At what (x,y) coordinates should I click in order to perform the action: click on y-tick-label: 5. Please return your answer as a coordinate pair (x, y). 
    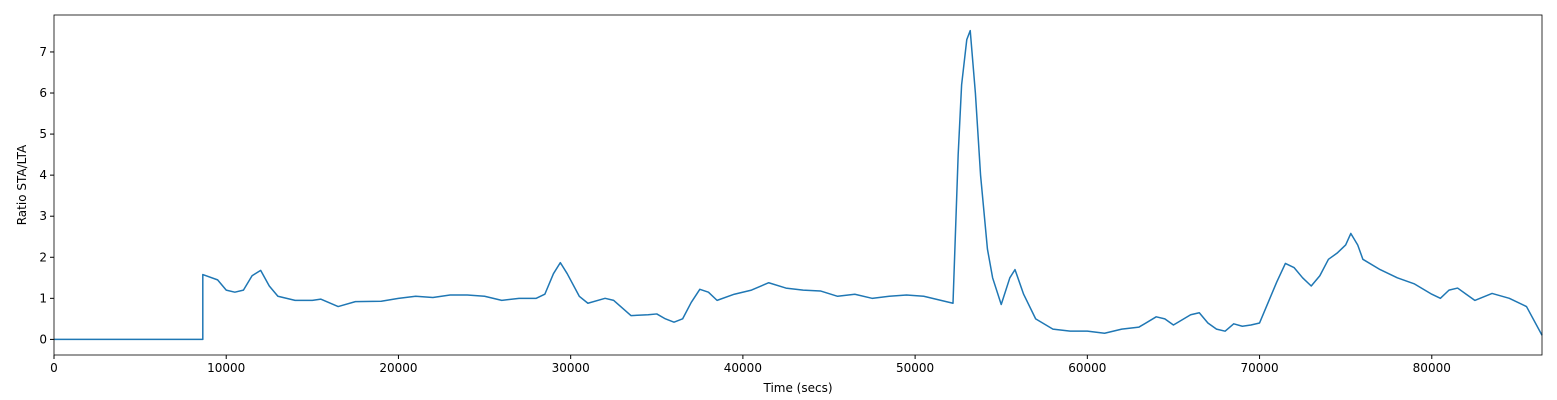
    Looking at the image, I should click on (43, 134).